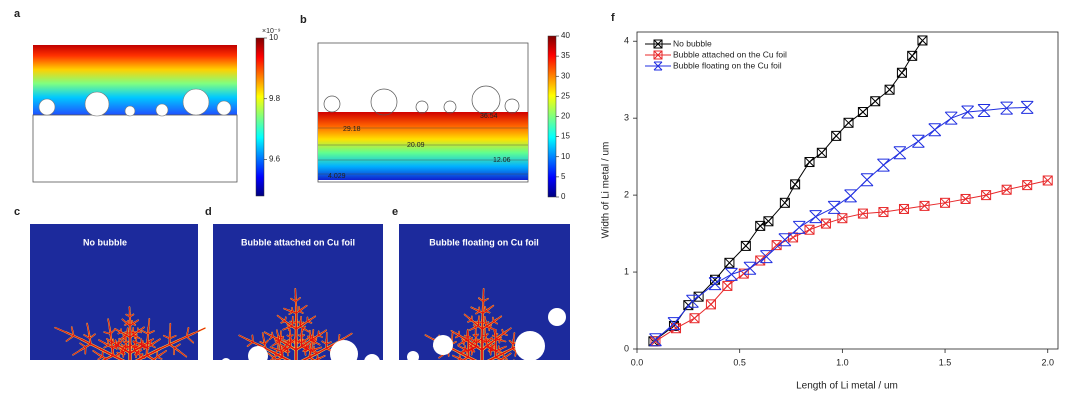  What do you see at coordinates (260, 117) in the screenshot?
I see `colorbar` at bounding box center [260, 117].